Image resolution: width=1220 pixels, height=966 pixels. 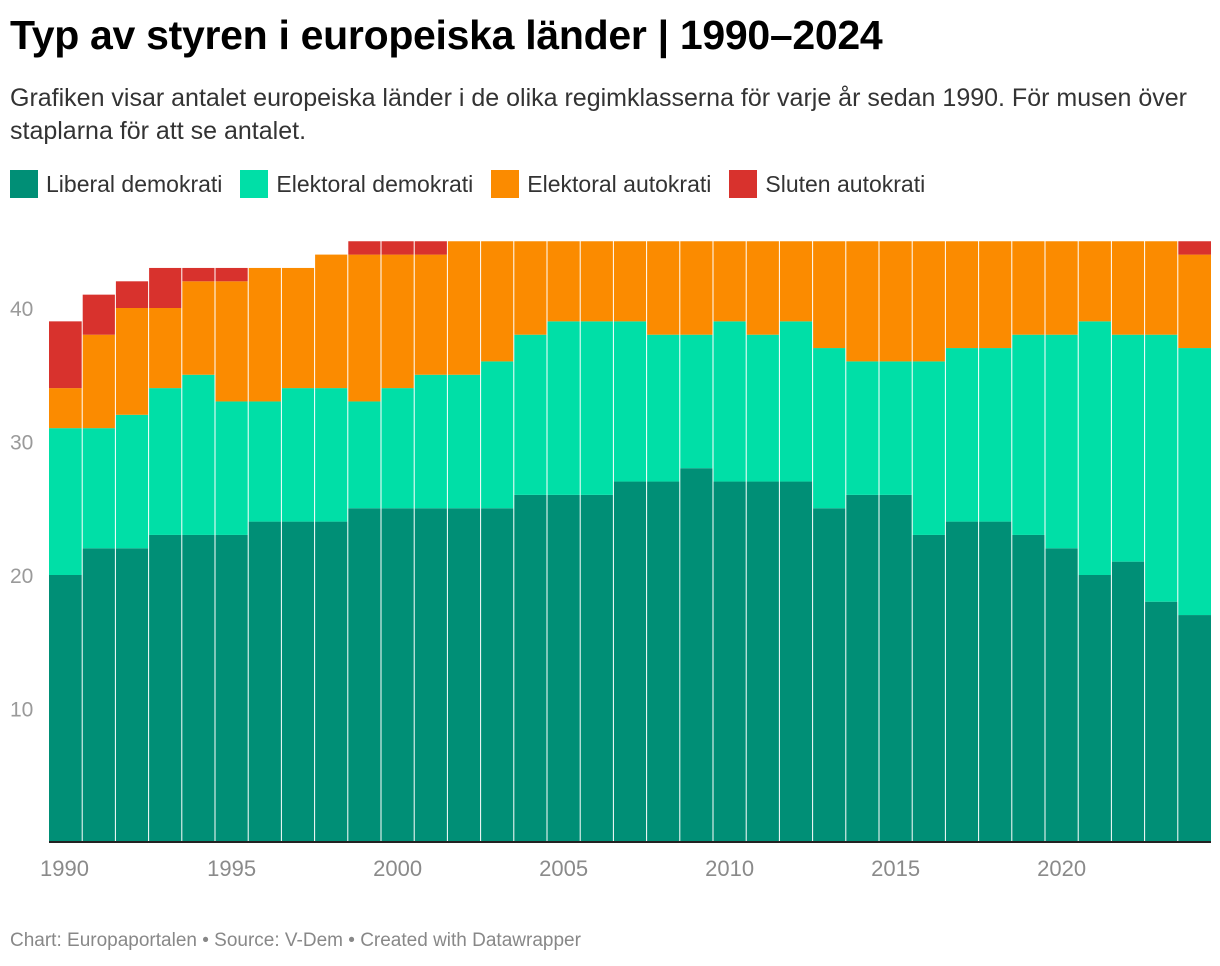 I want to click on bar-segment: 1990 – Elektoral autokrati: 3, so click(x=66, y=408).